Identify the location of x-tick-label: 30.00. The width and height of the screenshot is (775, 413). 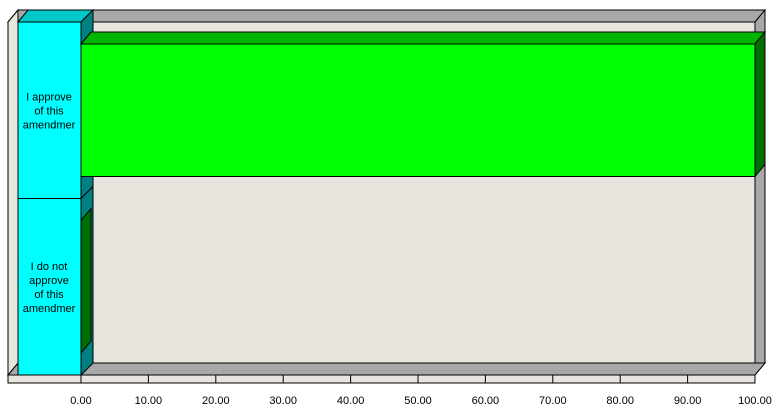
(283, 401).